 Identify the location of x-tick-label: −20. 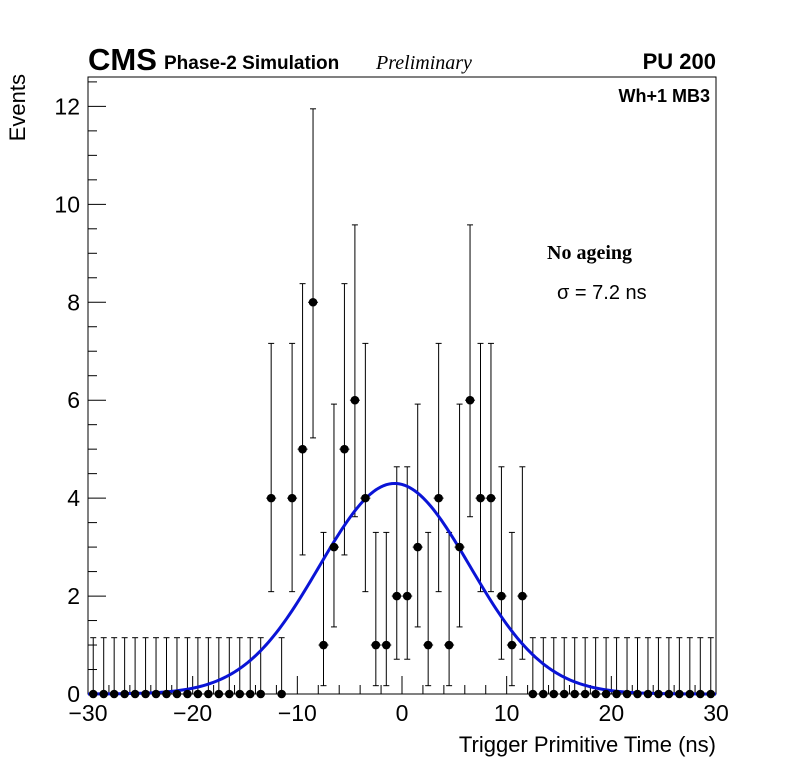
(192, 713).